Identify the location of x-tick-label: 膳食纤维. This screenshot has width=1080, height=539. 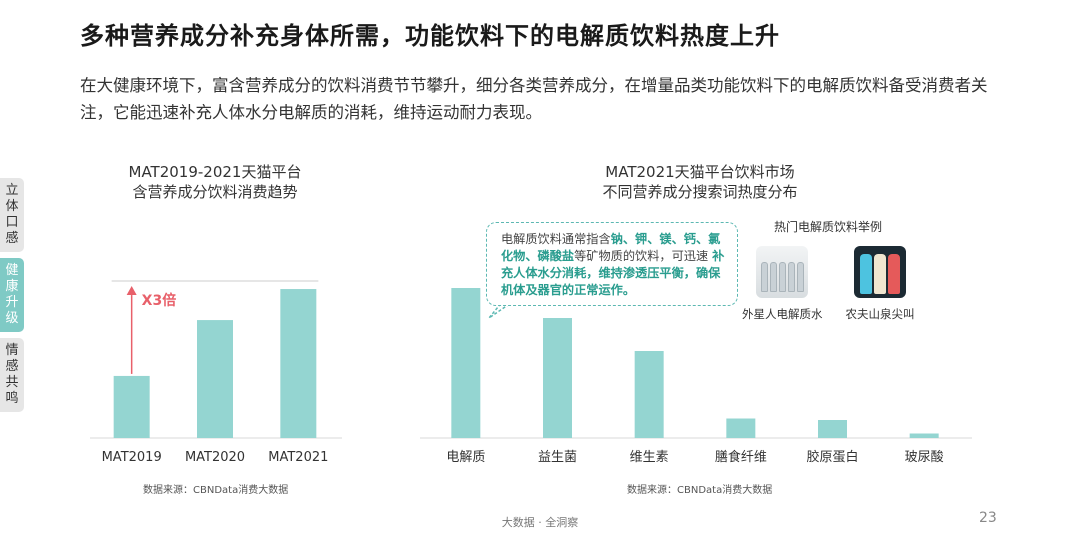
(741, 457).